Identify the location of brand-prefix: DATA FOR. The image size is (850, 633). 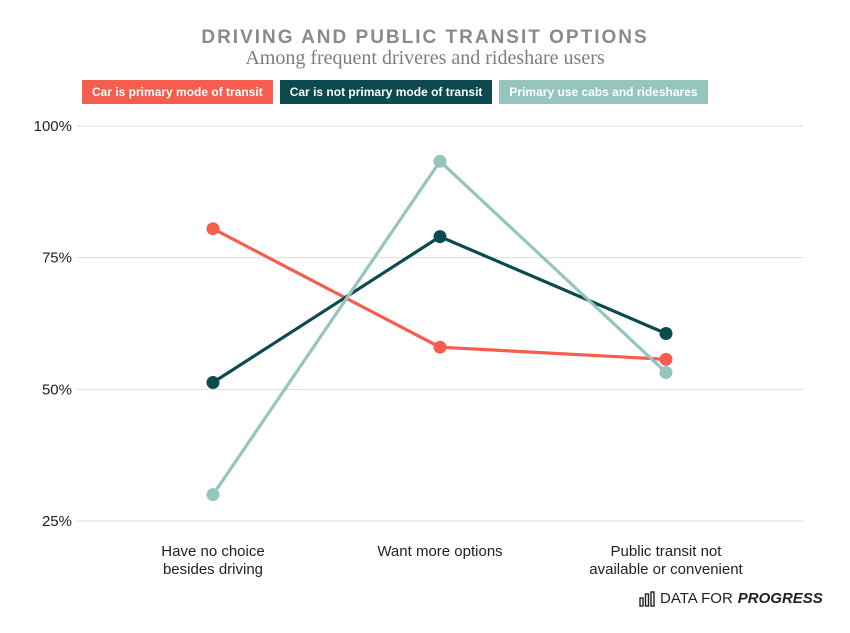
(696, 598).